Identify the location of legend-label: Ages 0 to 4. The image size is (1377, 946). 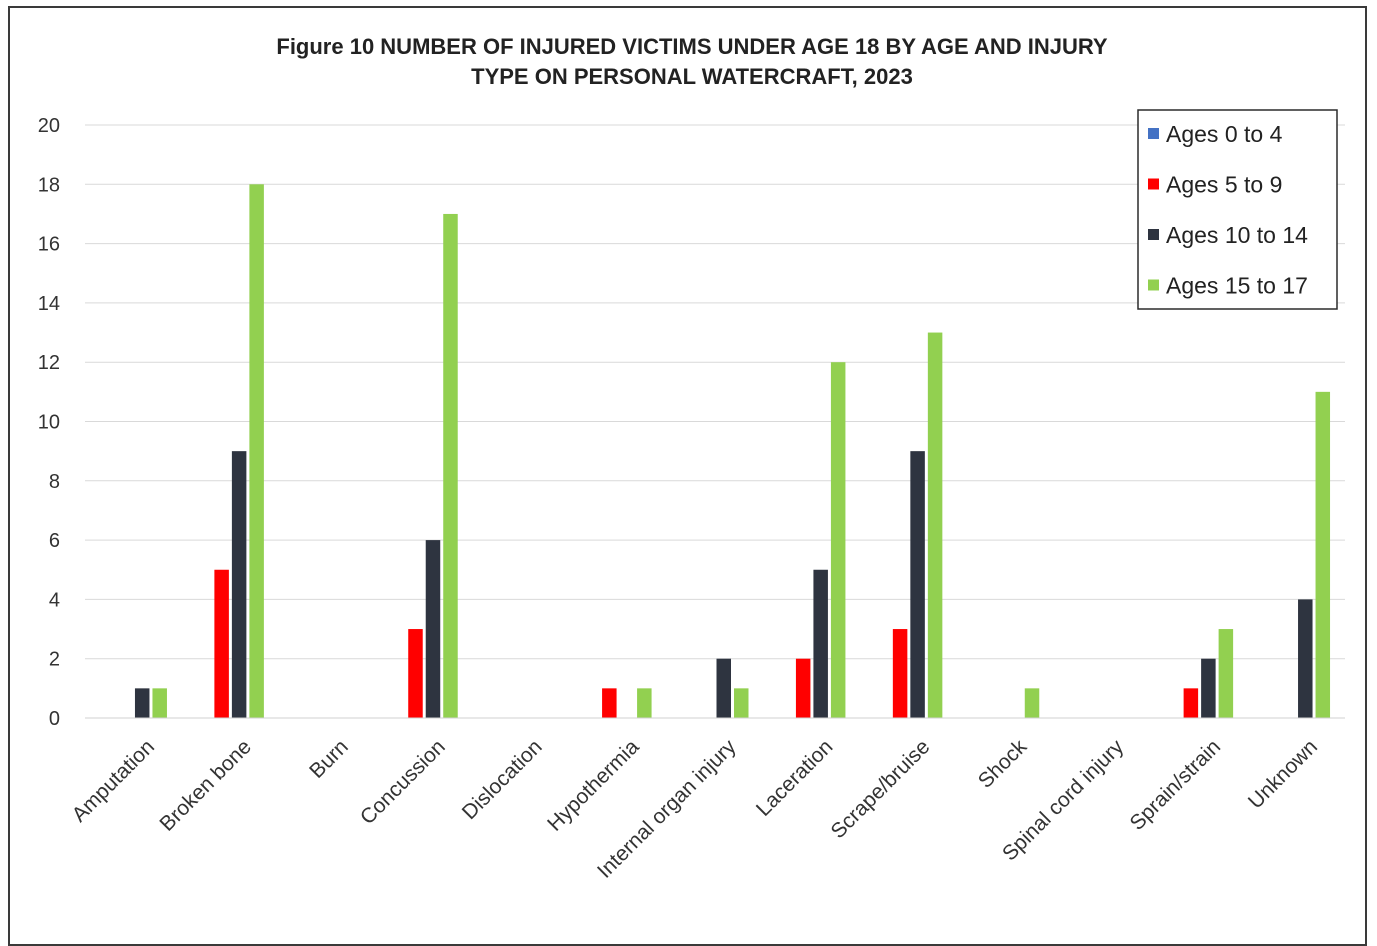
(1224, 134).